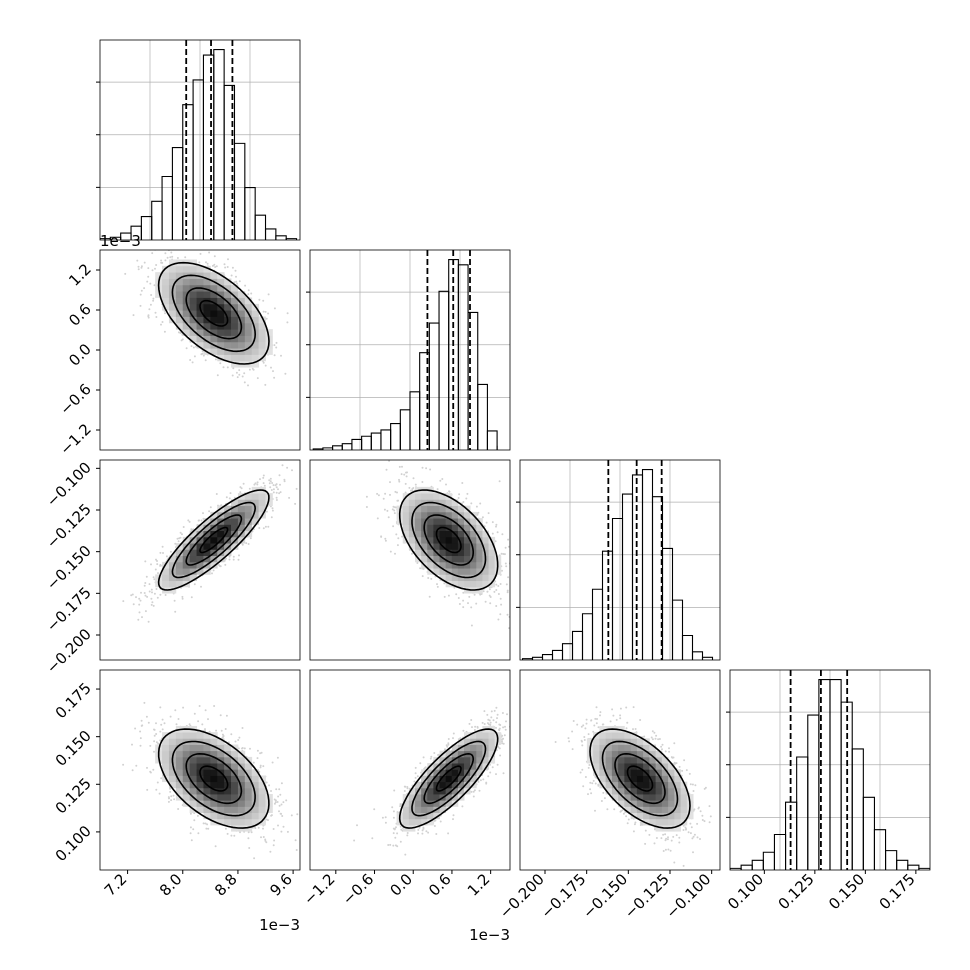  Describe the element at coordinates (116, 885) in the screenshot. I see `x-tick-label: 7.2` at that location.